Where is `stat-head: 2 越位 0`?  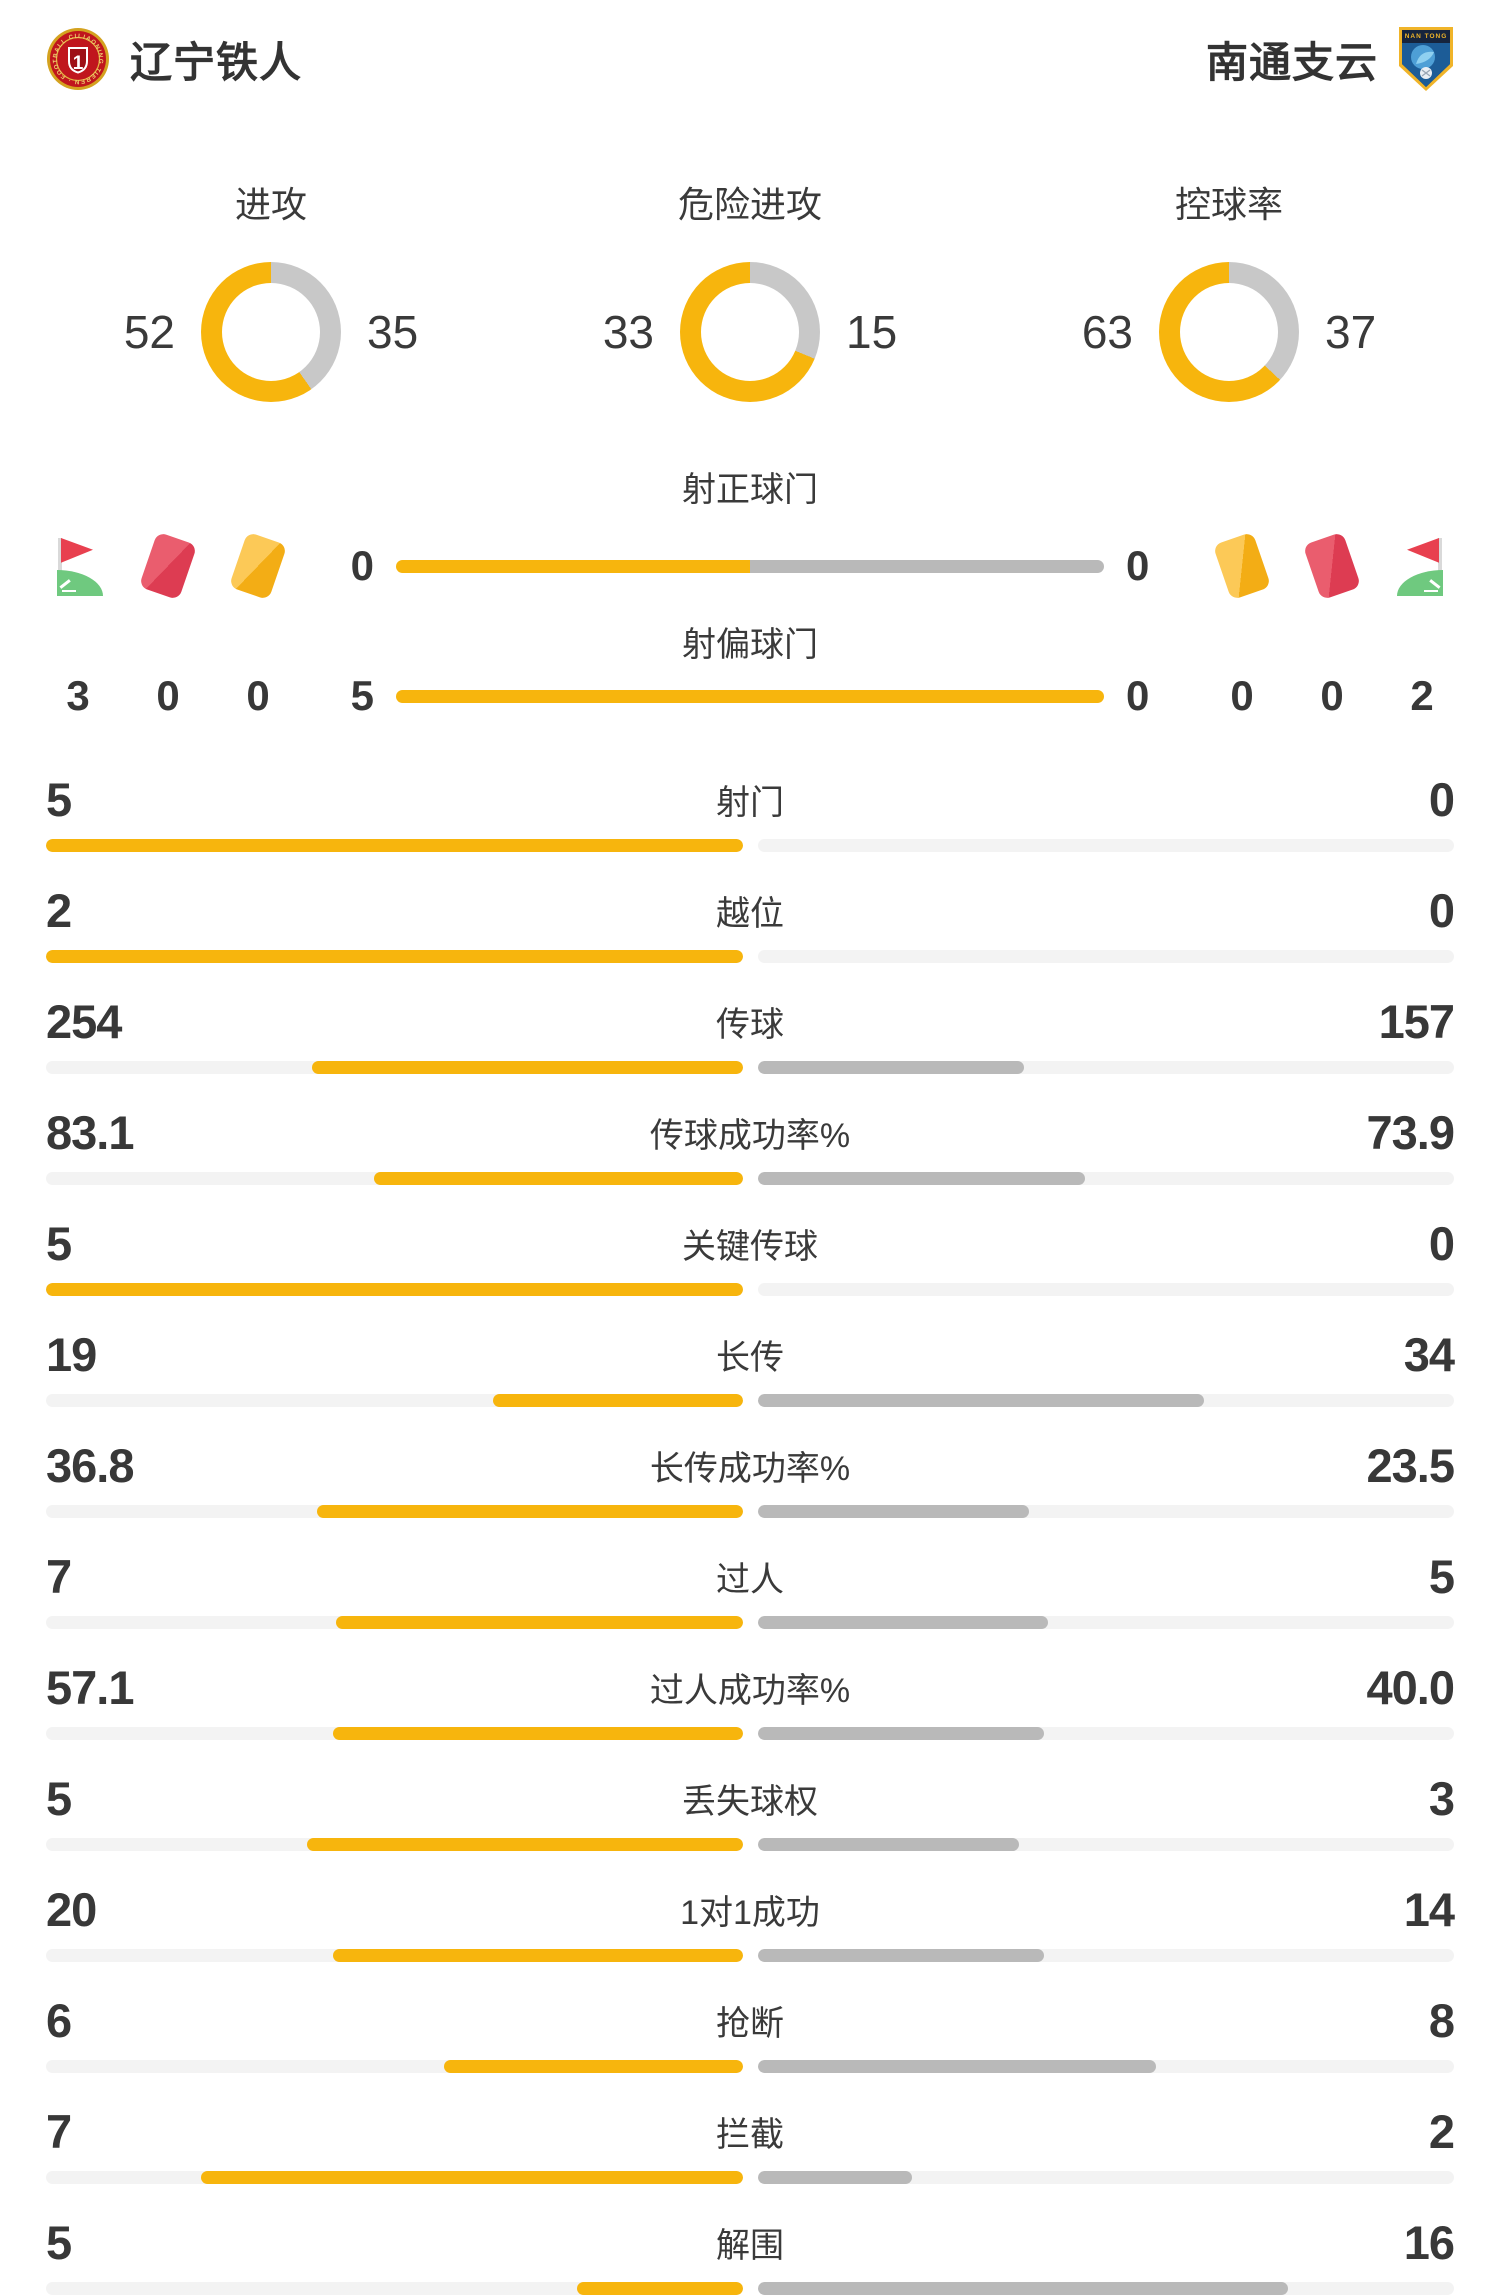 stat-head: 2 越位 0 is located at coordinates (750, 910).